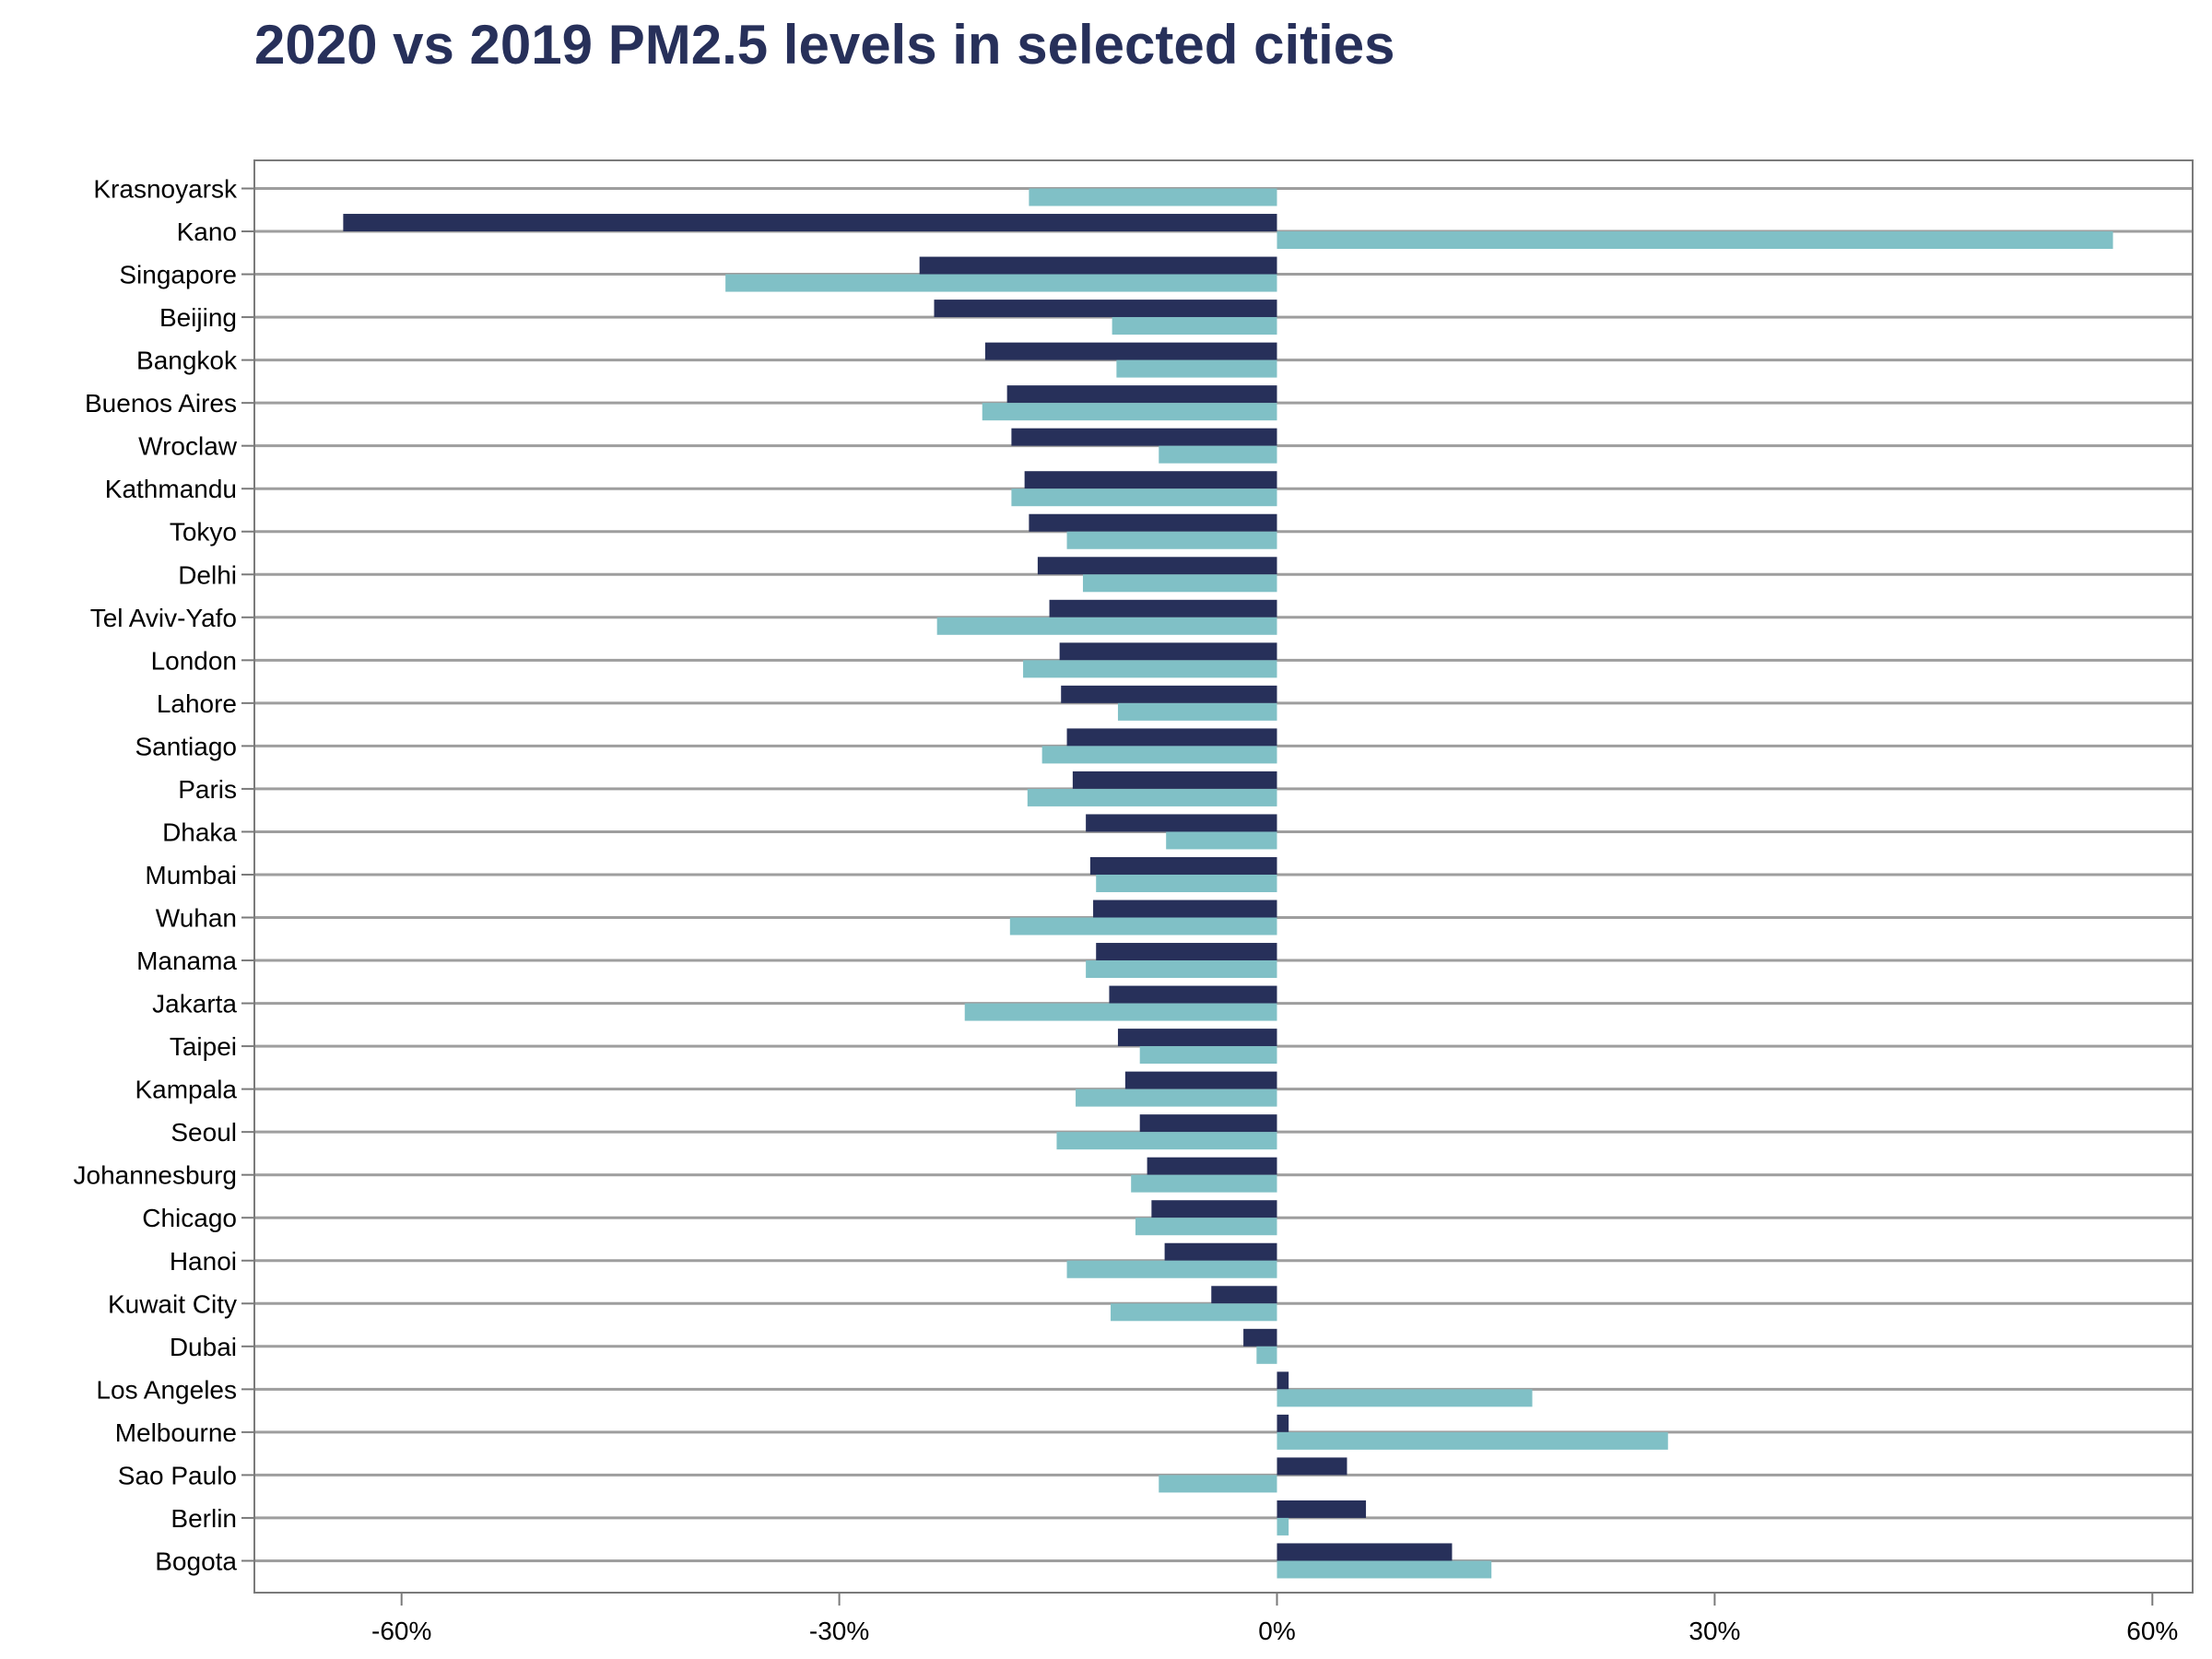 Image resolution: width=2212 pixels, height=1659 pixels. Describe the element at coordinates (186, 1090) in the screenshot. I see `category-label-kampala: Kampala` at that location.